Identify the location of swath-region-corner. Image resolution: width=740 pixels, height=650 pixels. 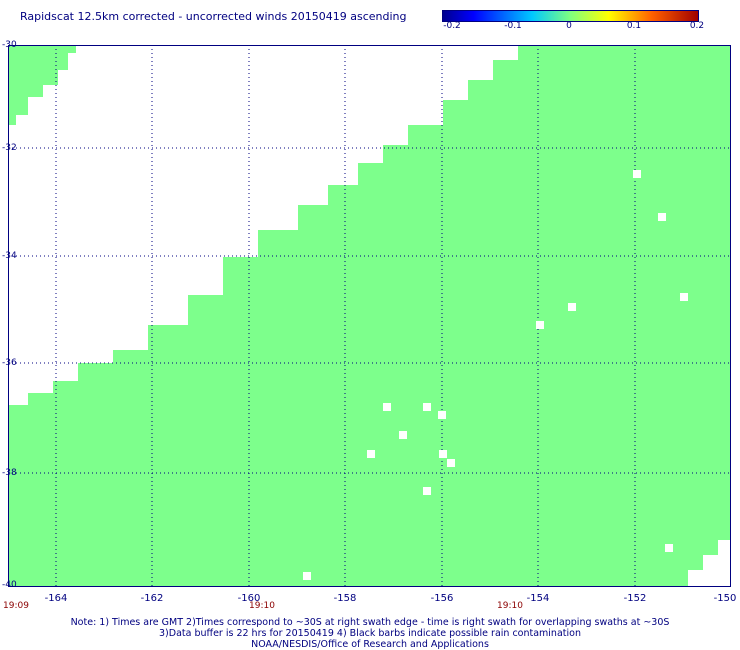
(42, 85).